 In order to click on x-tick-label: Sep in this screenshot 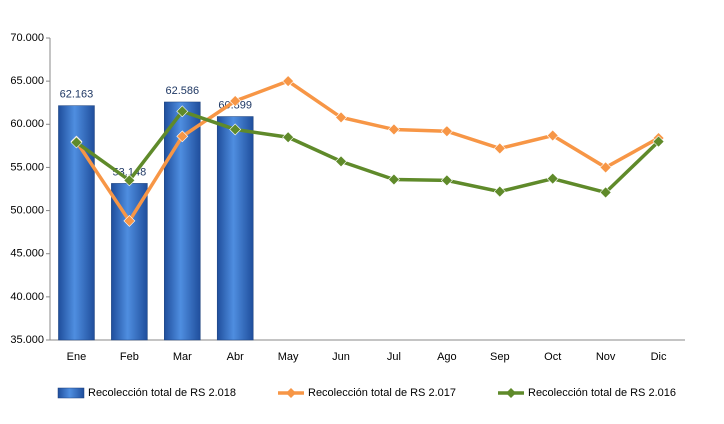, I will do `click(500, 357)`.